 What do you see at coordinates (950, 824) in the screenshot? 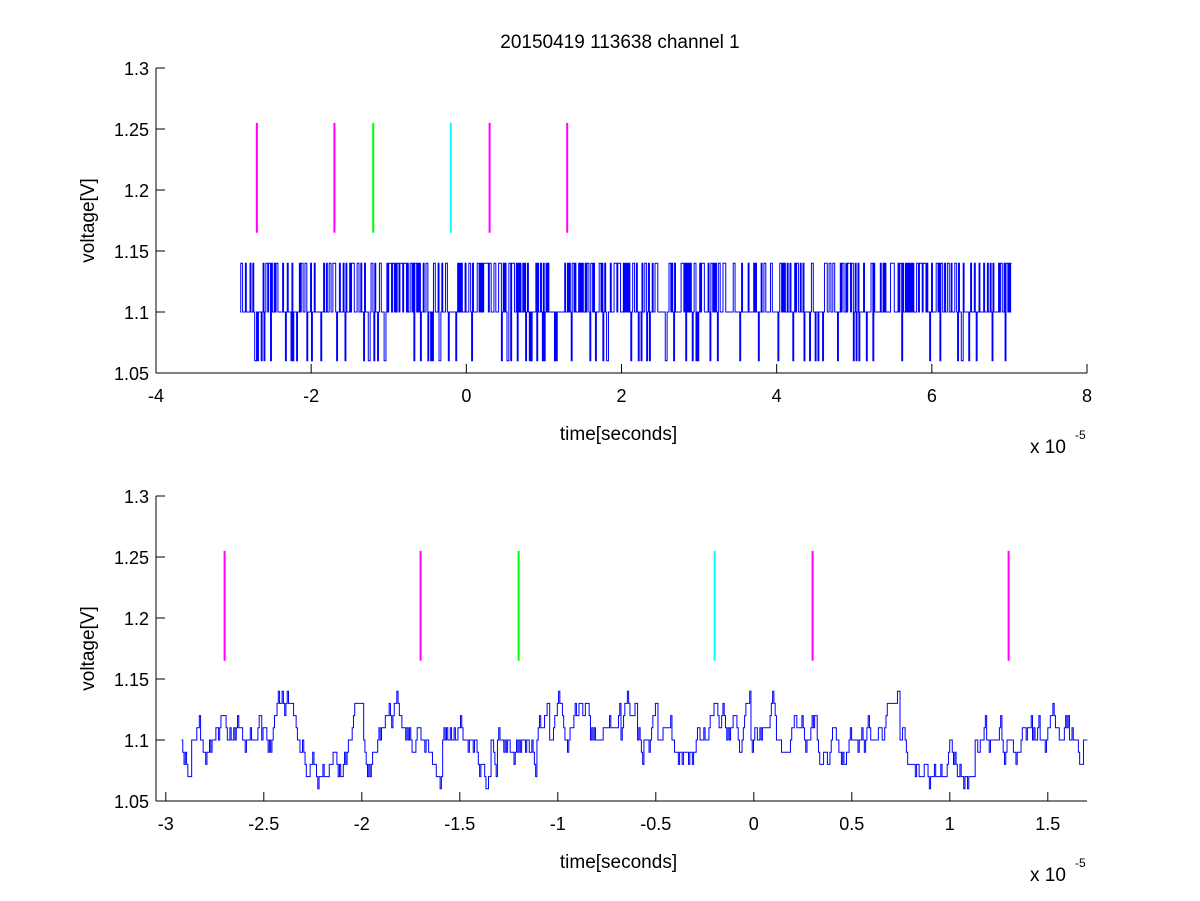
I see `x-tick-label: 1` at bounding box center [950, 824].